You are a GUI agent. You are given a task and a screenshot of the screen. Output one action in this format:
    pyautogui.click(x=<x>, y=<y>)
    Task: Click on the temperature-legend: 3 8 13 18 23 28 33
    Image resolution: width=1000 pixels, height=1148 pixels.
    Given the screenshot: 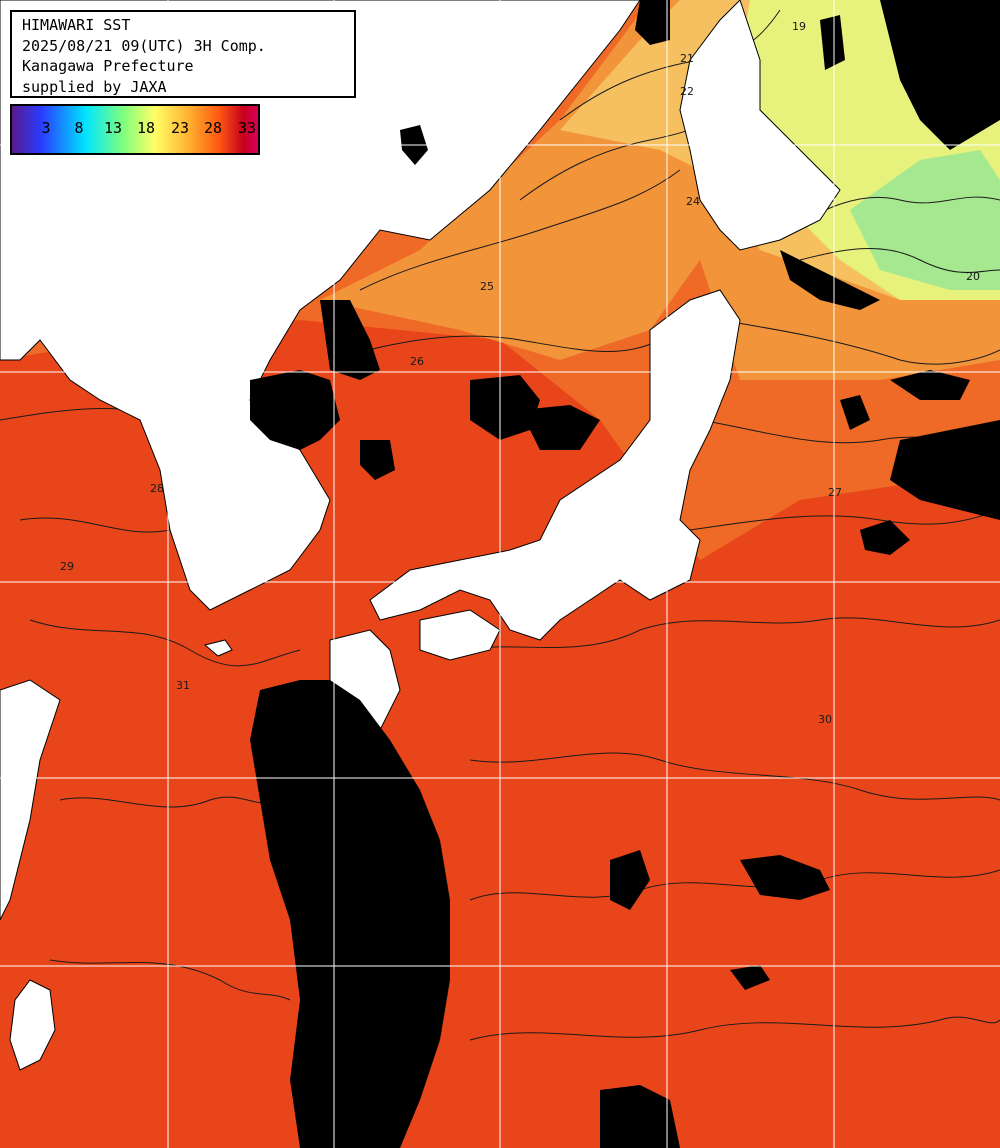 What is the action you would take?
    pyautogui.click(x=135, y=129)
    